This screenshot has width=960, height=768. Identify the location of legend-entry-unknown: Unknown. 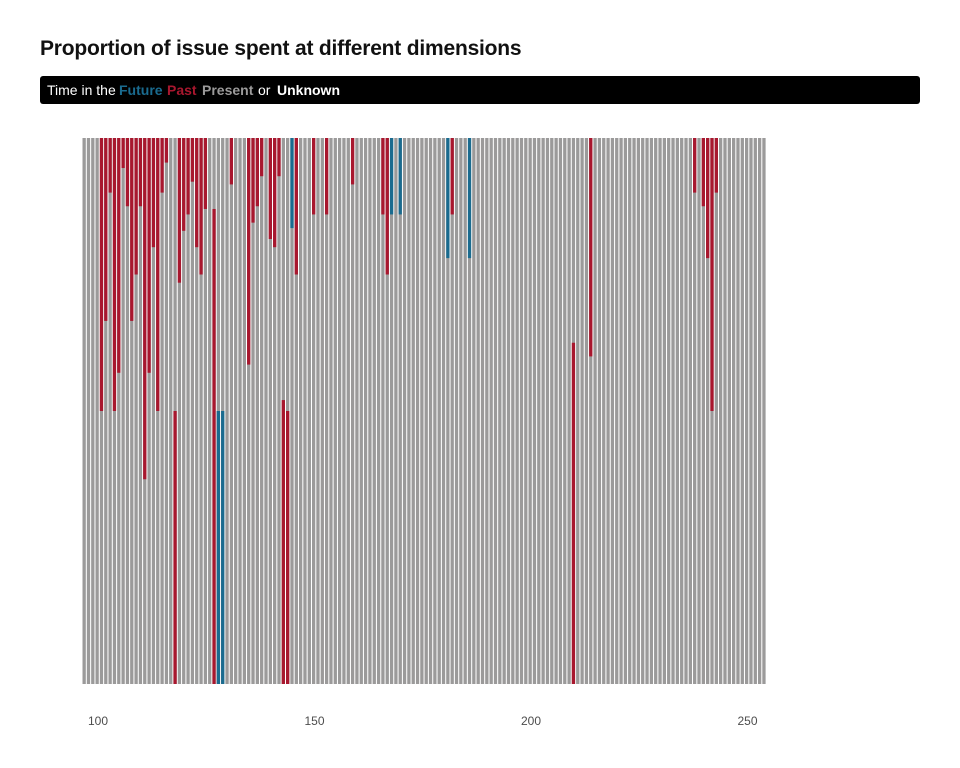
(308, 90).